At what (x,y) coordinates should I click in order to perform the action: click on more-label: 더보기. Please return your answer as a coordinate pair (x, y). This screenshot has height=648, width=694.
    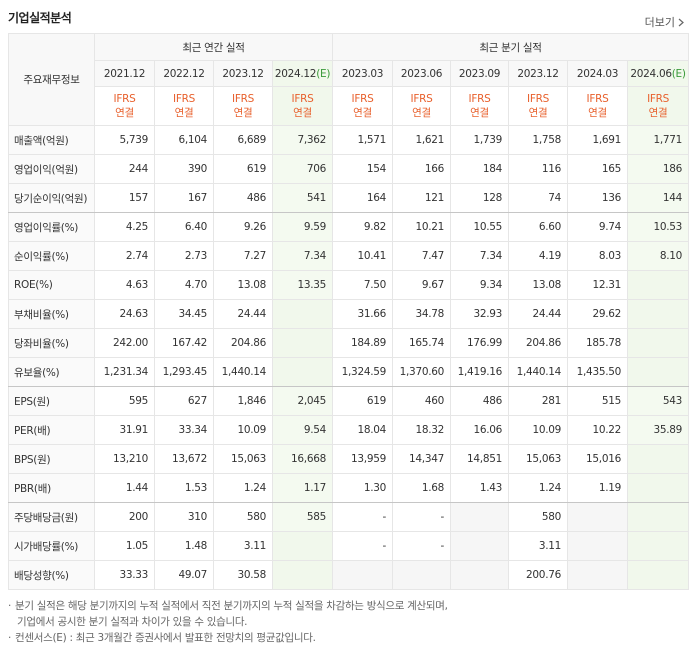
    Looking at the image, I should click on (659, 22).